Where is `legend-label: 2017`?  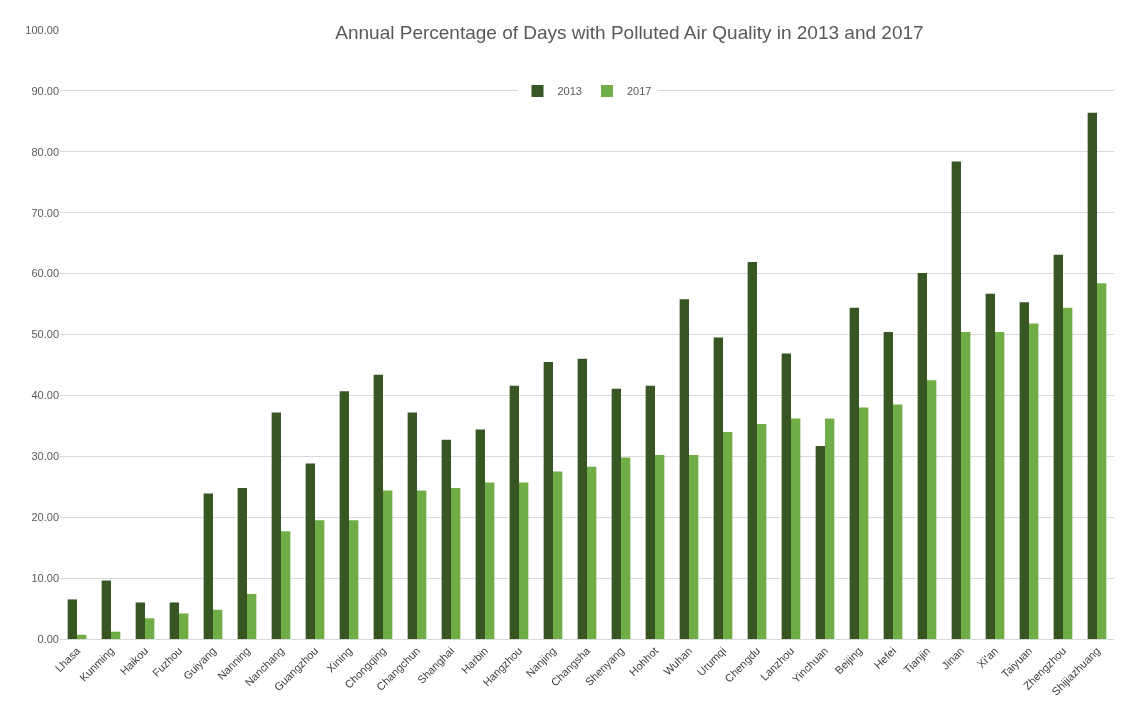 legend-label: 2017 is located at coordinates (639, 91).